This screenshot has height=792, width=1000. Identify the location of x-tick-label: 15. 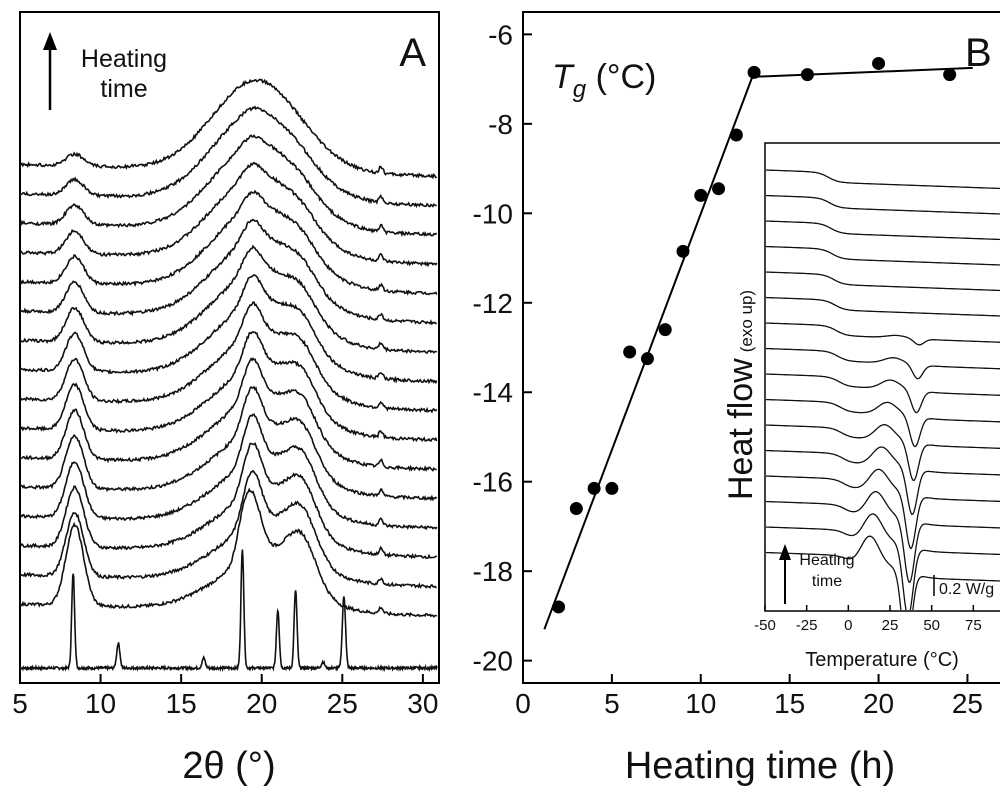
(181, 703).